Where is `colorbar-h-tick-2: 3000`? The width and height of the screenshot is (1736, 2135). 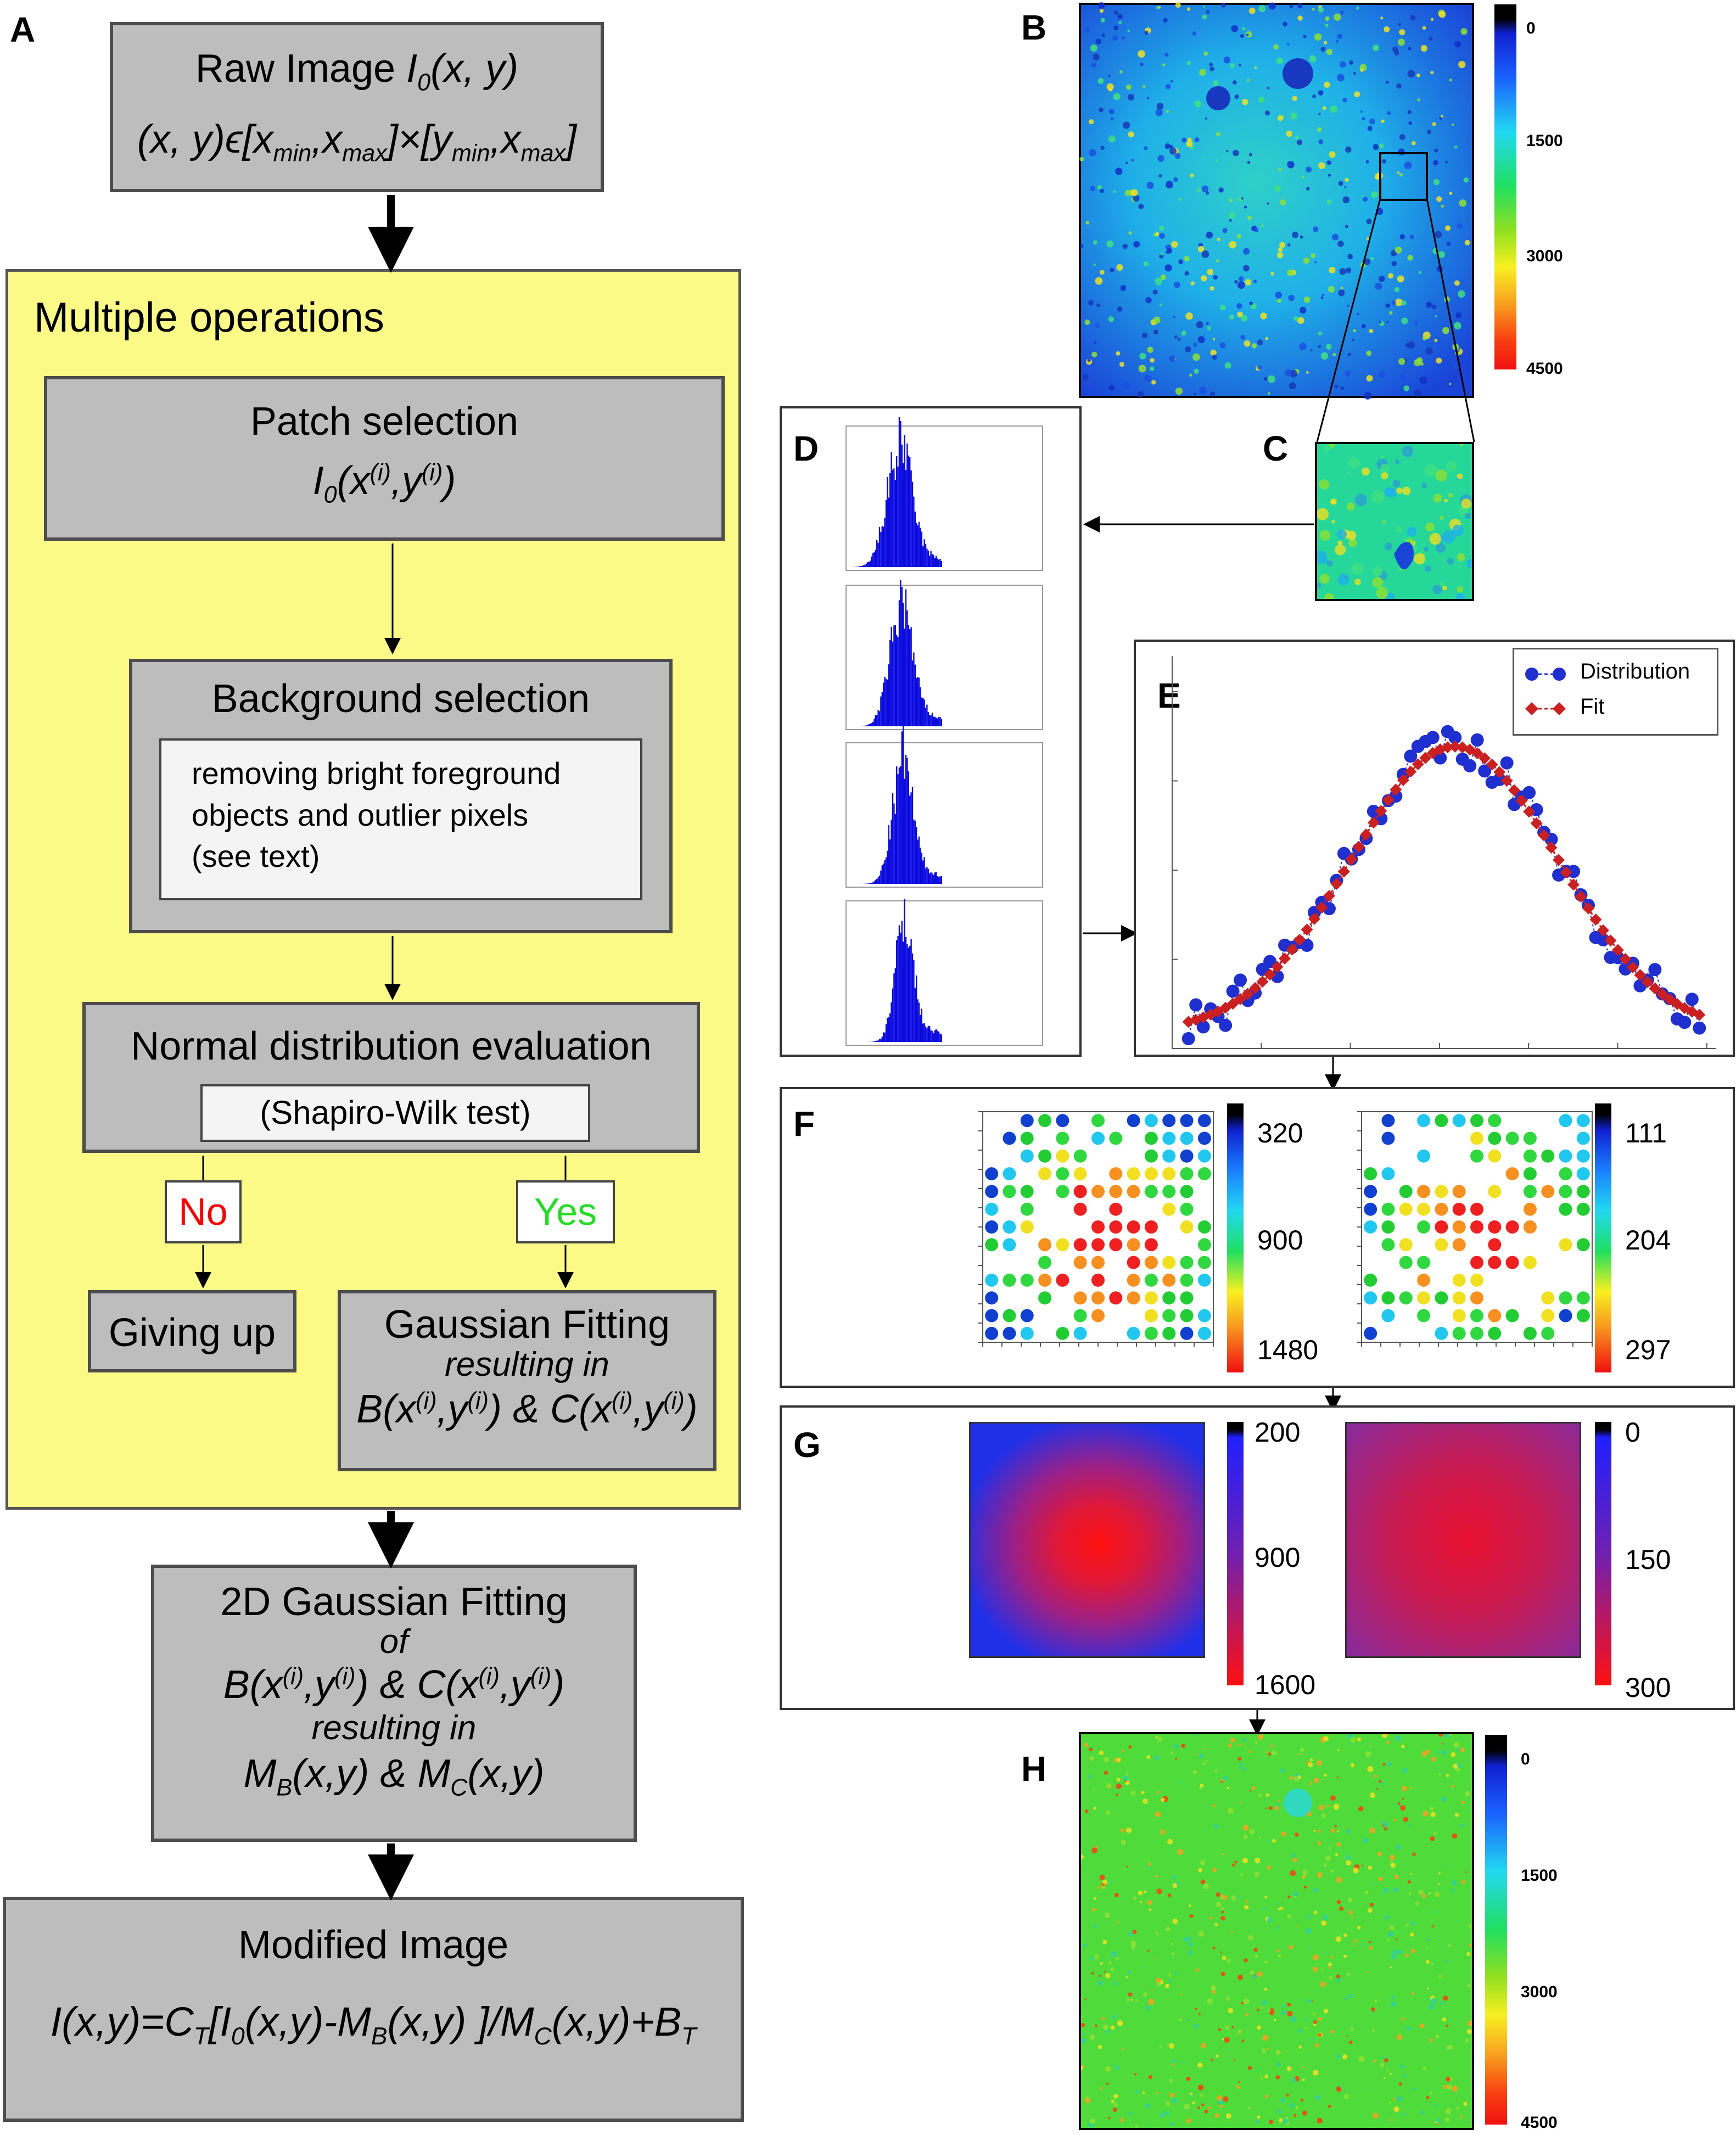
colorbar-h-tick-2: 3000 is located at coordinates (1540, 1992).